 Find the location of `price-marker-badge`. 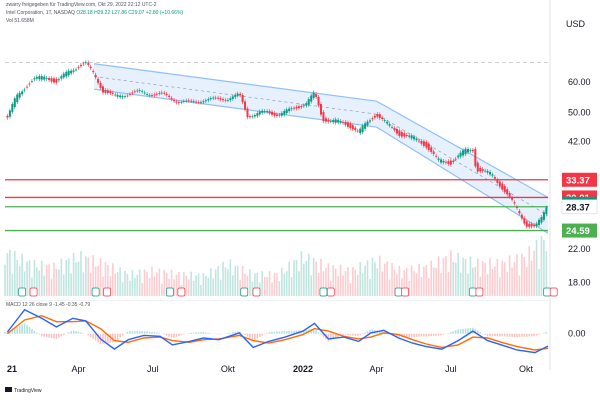

price-marker-badge is located at coordinates (579, 207).